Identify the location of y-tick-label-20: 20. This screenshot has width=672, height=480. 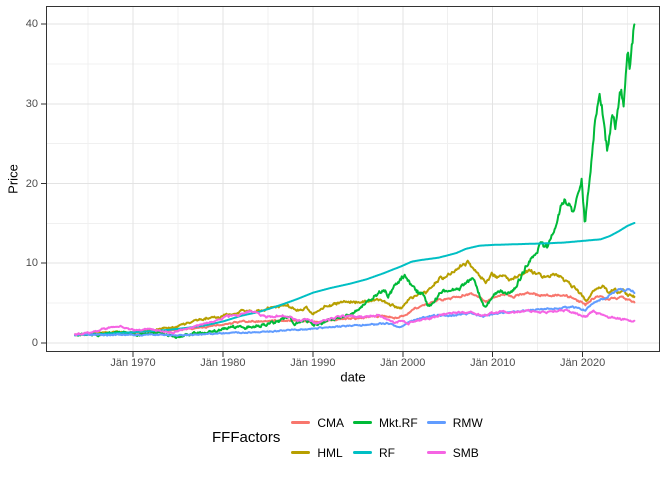
(31, 183).